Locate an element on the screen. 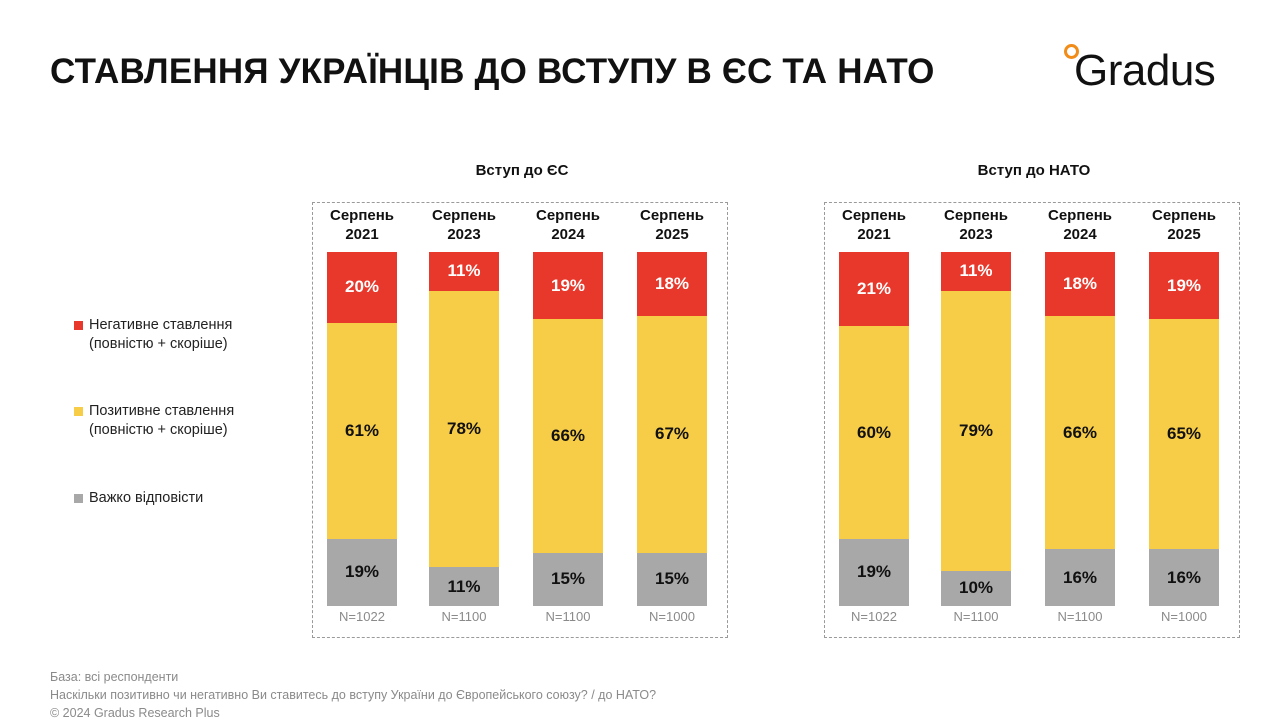 The height and width of the screenshot is (722, 1280). data-label: 10% is located at coordinates (976, 588).